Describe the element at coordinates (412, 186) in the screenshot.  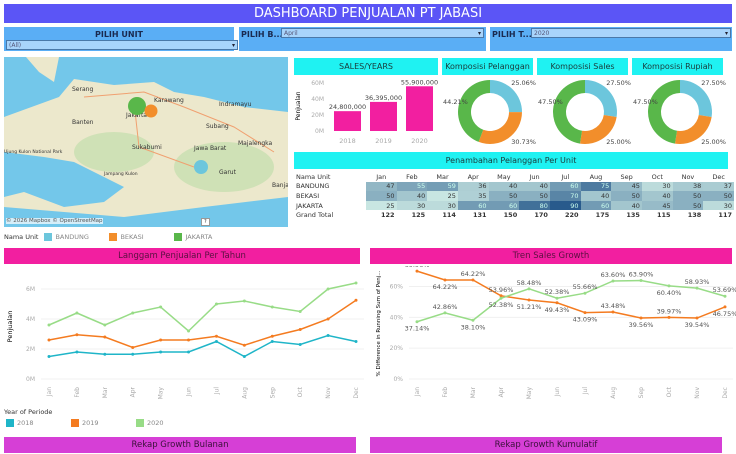
I see `heat-cell: 55` at that location.